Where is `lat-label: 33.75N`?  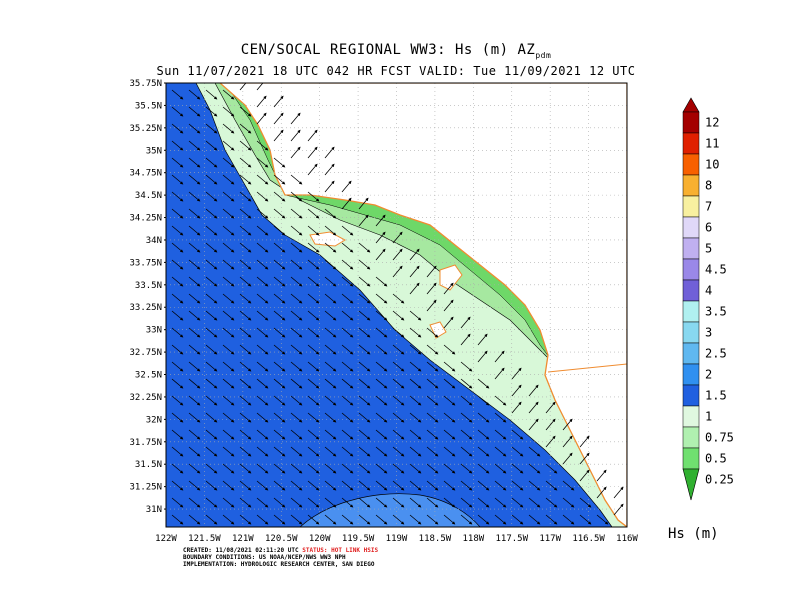
lat-label: 33.75N is located at coordinates (145, 263).